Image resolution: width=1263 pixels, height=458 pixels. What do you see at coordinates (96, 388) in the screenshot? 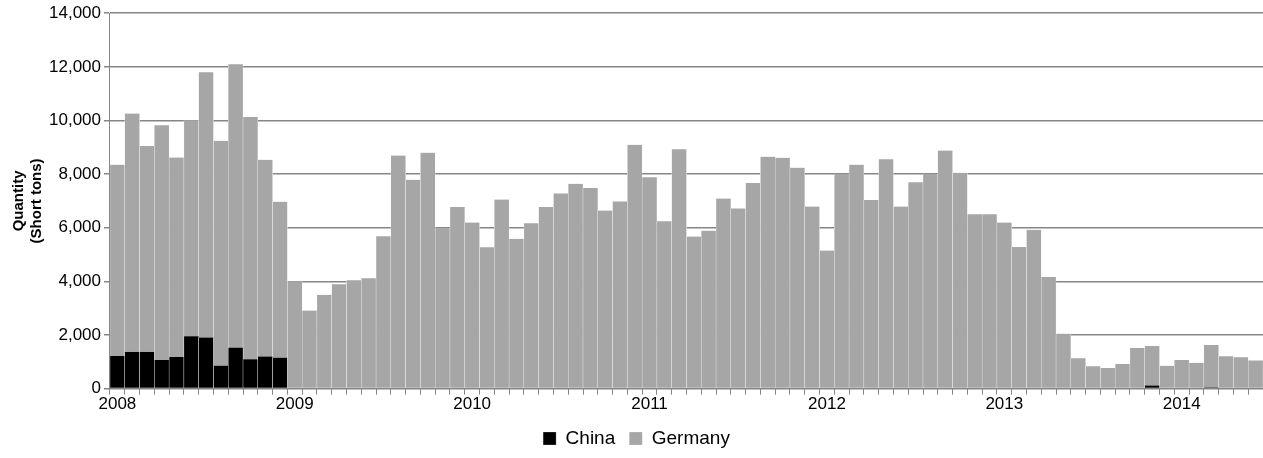
I see `y-tick-label: 0` at bounding box center [96, 388].